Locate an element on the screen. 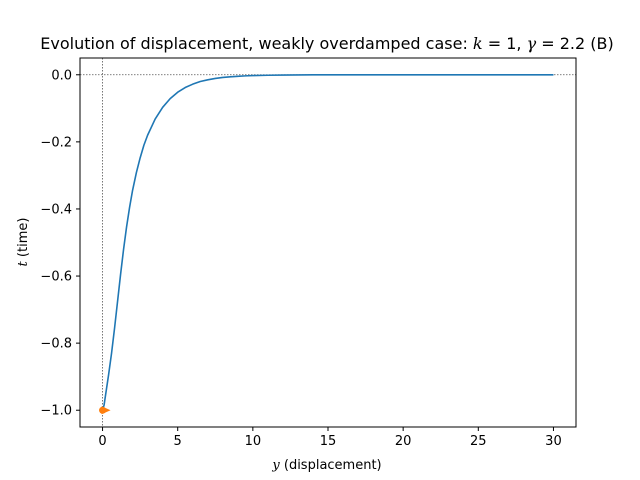 This screenshot has height=480, width=640. start-marker-arrow is located at coordinates (106, 410).